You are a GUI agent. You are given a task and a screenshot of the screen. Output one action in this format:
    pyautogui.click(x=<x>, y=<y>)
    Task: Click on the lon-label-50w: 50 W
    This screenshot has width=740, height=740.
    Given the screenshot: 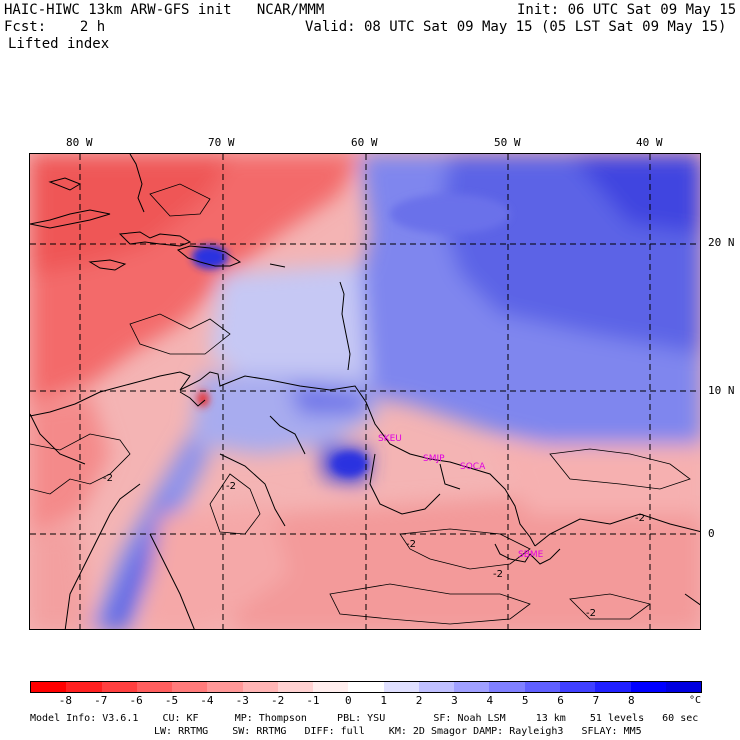 What is the action you would take?
    pyautogui.click(x=507, y=142)
    